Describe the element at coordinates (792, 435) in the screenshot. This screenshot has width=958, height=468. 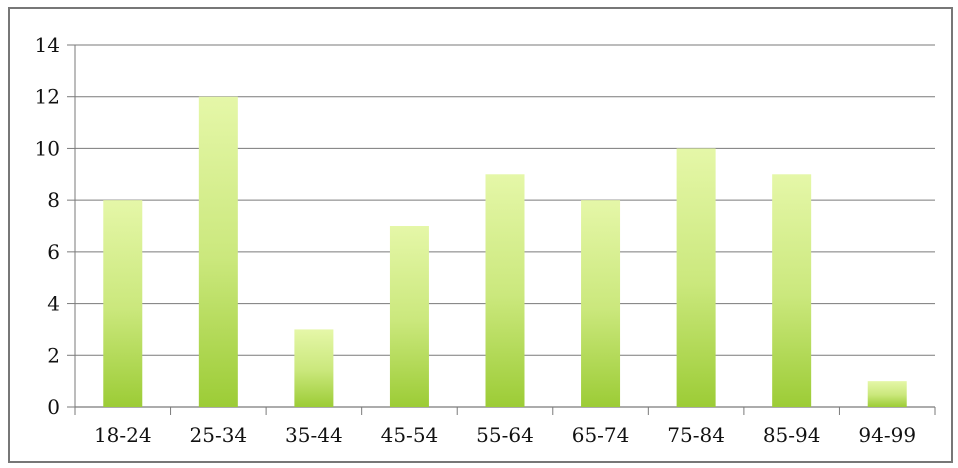
I see `x-tick-label-85-94: 85-94` at that location.